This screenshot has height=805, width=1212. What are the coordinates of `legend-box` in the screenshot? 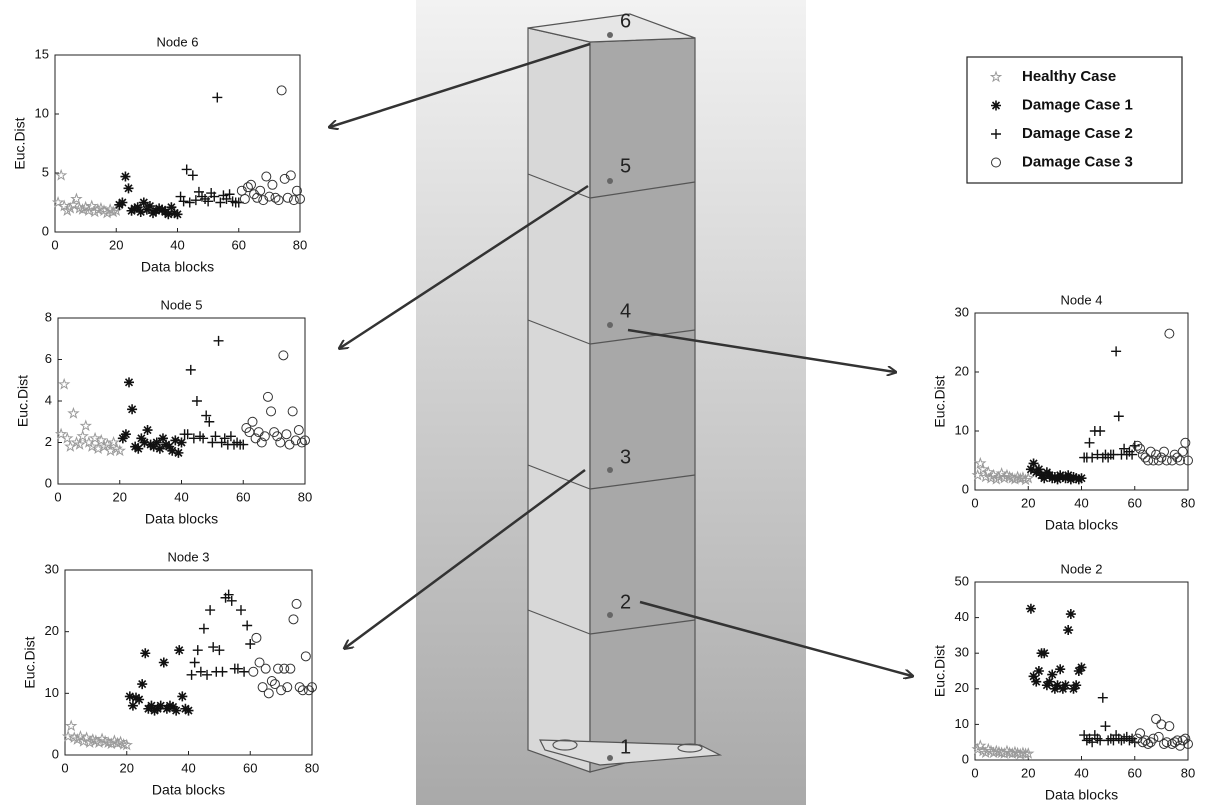 It's located at (1074, 120).